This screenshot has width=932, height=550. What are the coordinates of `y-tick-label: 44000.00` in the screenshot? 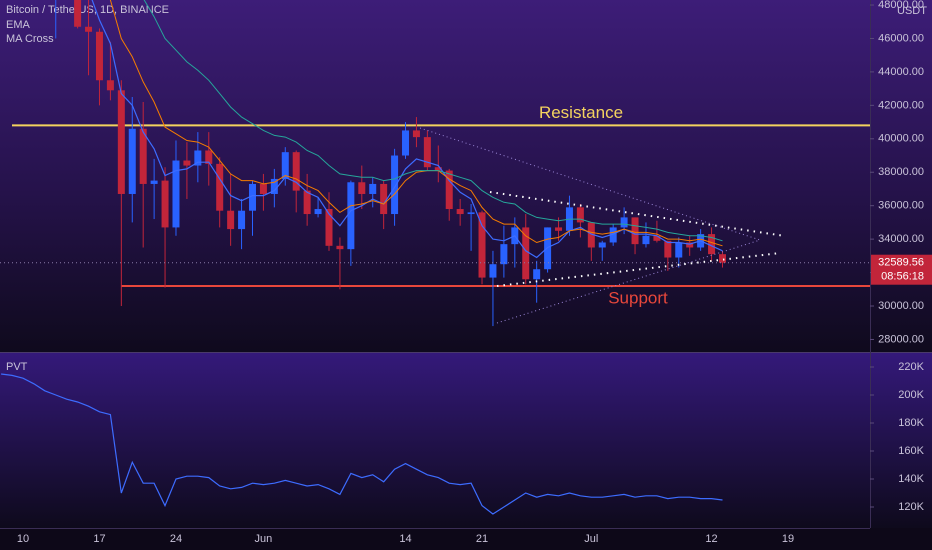 It's located at (901, 72).